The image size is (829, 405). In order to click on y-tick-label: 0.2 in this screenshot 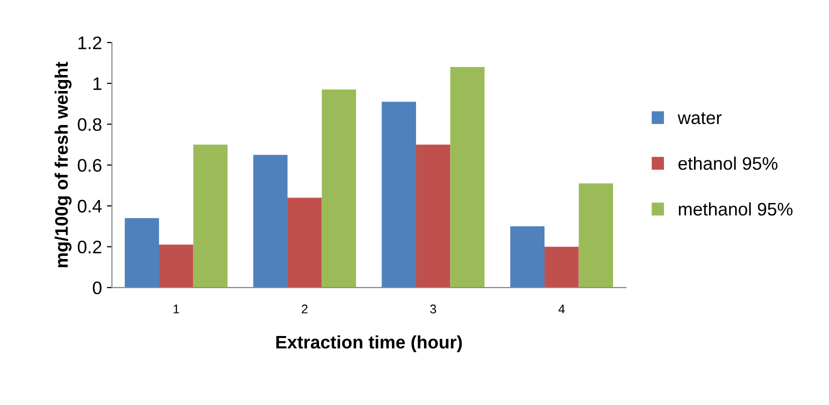, I will do `click(90, 247)`.